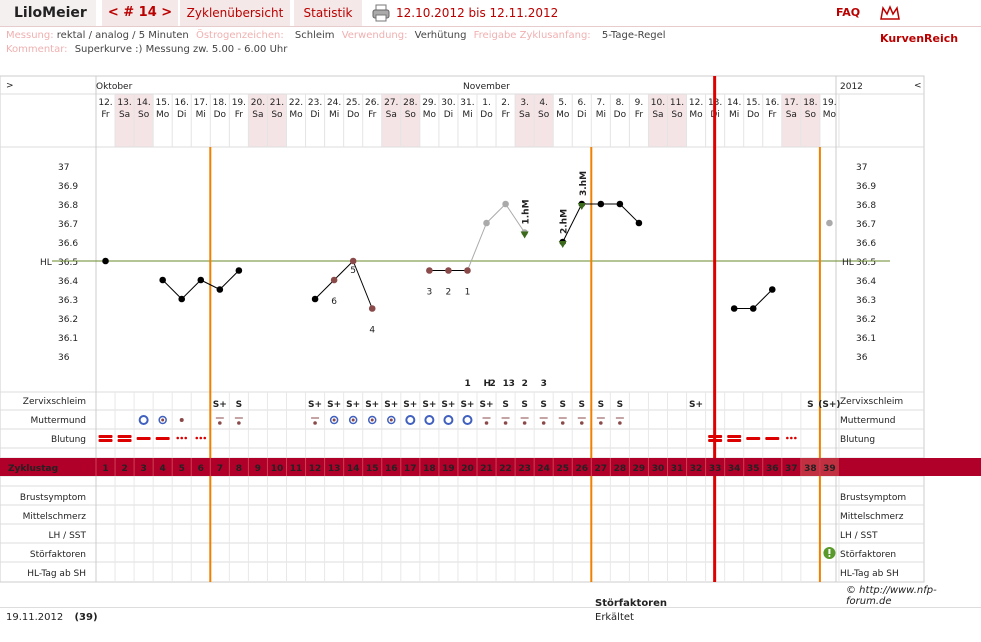 This screenshot has width=981, height=642. I want to click on cycle-day-number: 30, so click(658, 469).